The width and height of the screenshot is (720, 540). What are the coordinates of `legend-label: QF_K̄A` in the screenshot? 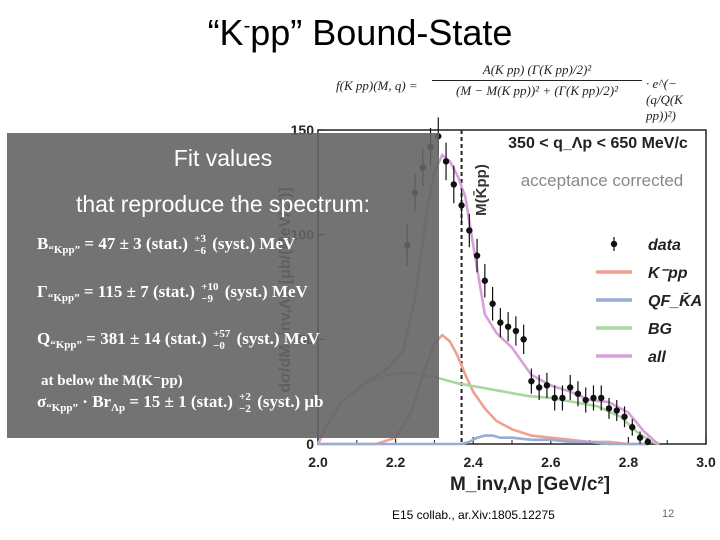 It's located at (675, 300).